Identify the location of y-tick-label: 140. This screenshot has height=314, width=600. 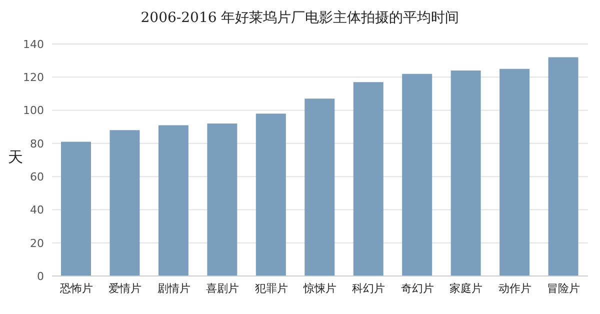
(33, 44).